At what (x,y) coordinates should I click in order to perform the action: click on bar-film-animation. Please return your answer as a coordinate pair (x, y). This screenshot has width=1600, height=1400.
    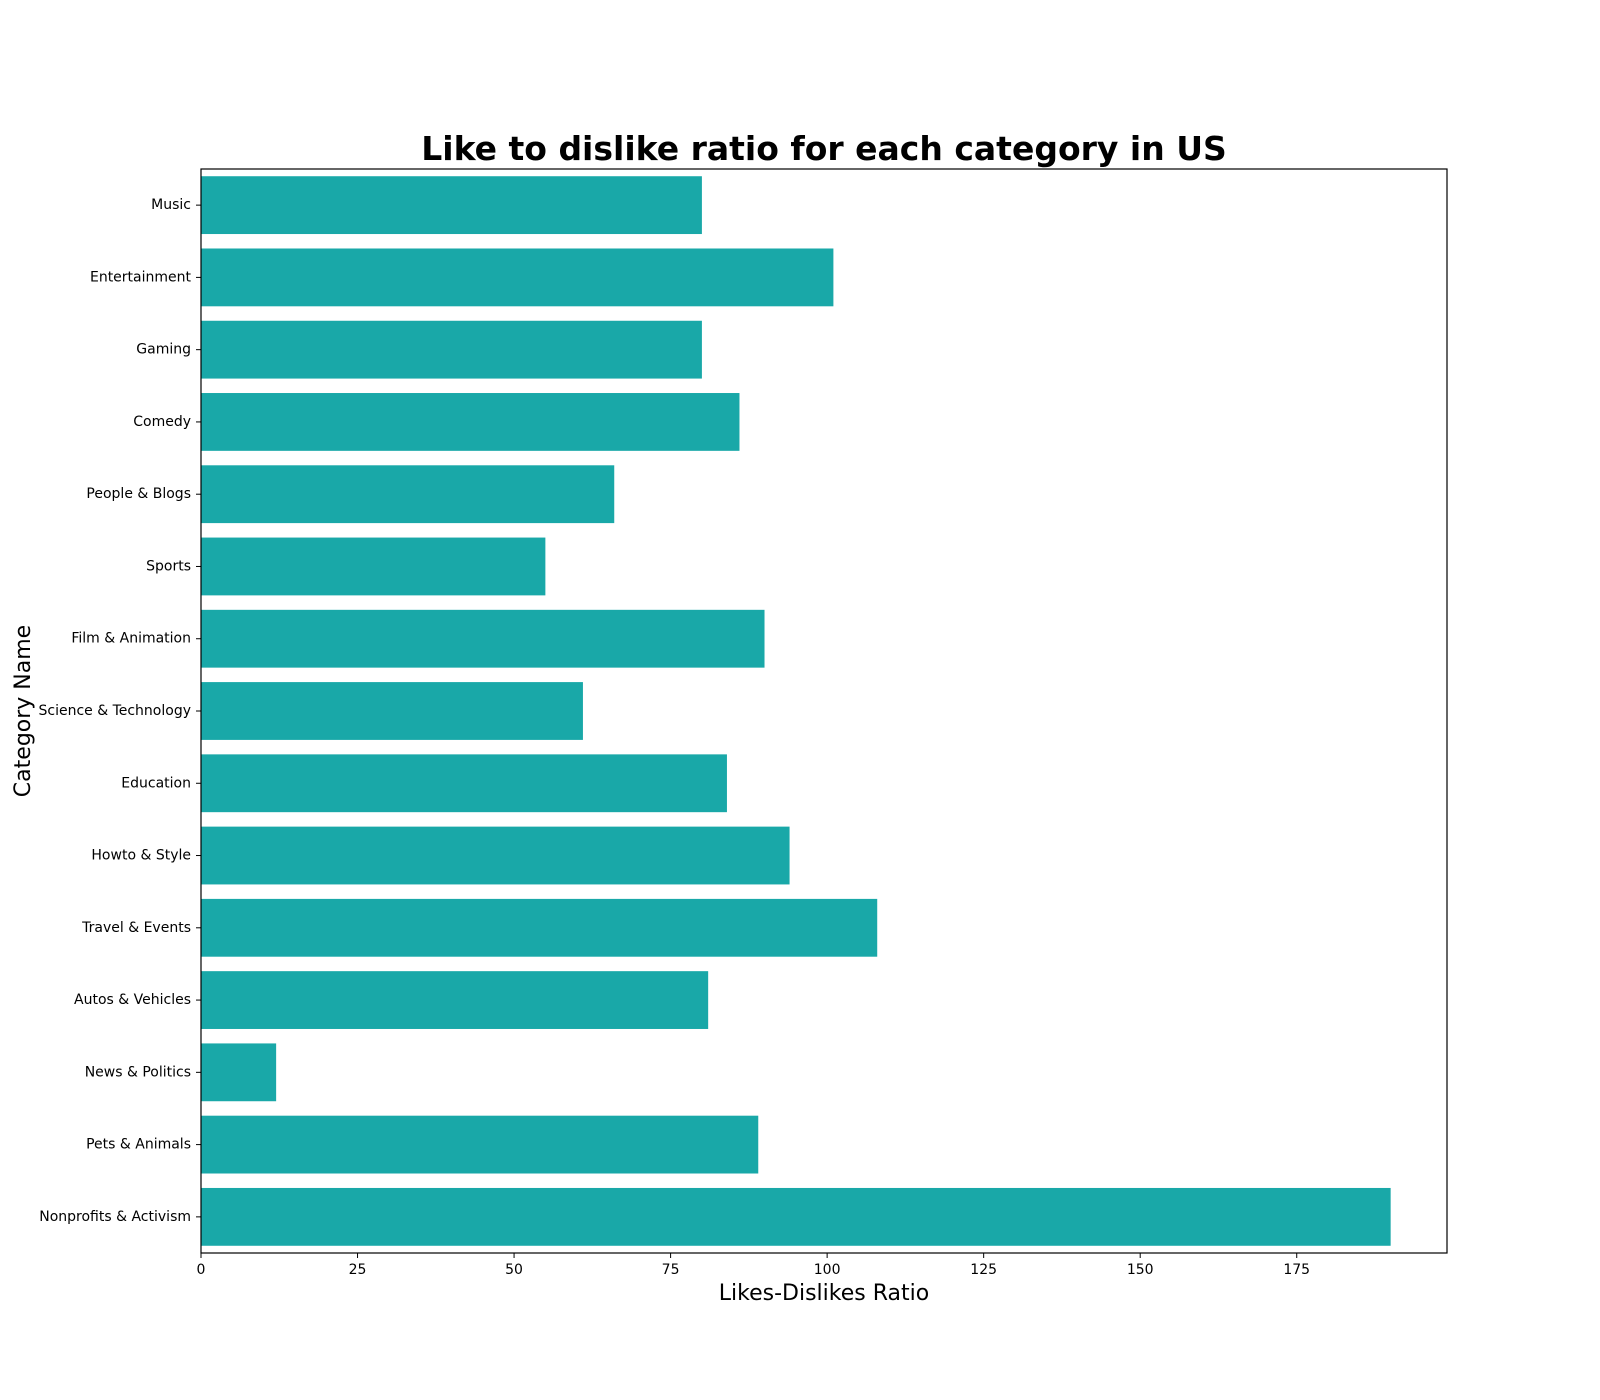
    Looking at the image, I should click on (483, 638).